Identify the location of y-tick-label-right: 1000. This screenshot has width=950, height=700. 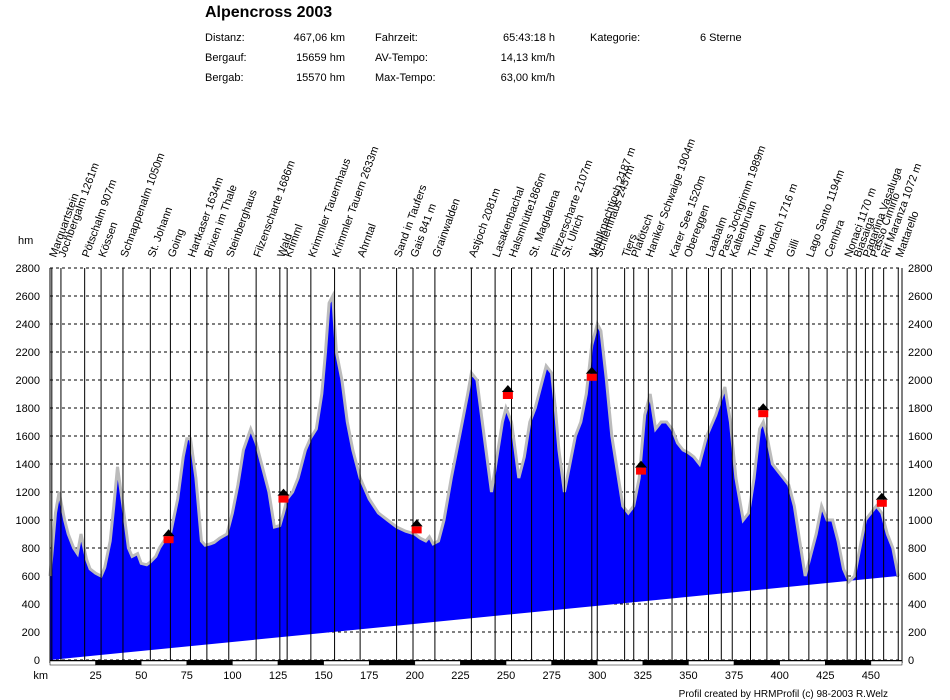
(920, 521).